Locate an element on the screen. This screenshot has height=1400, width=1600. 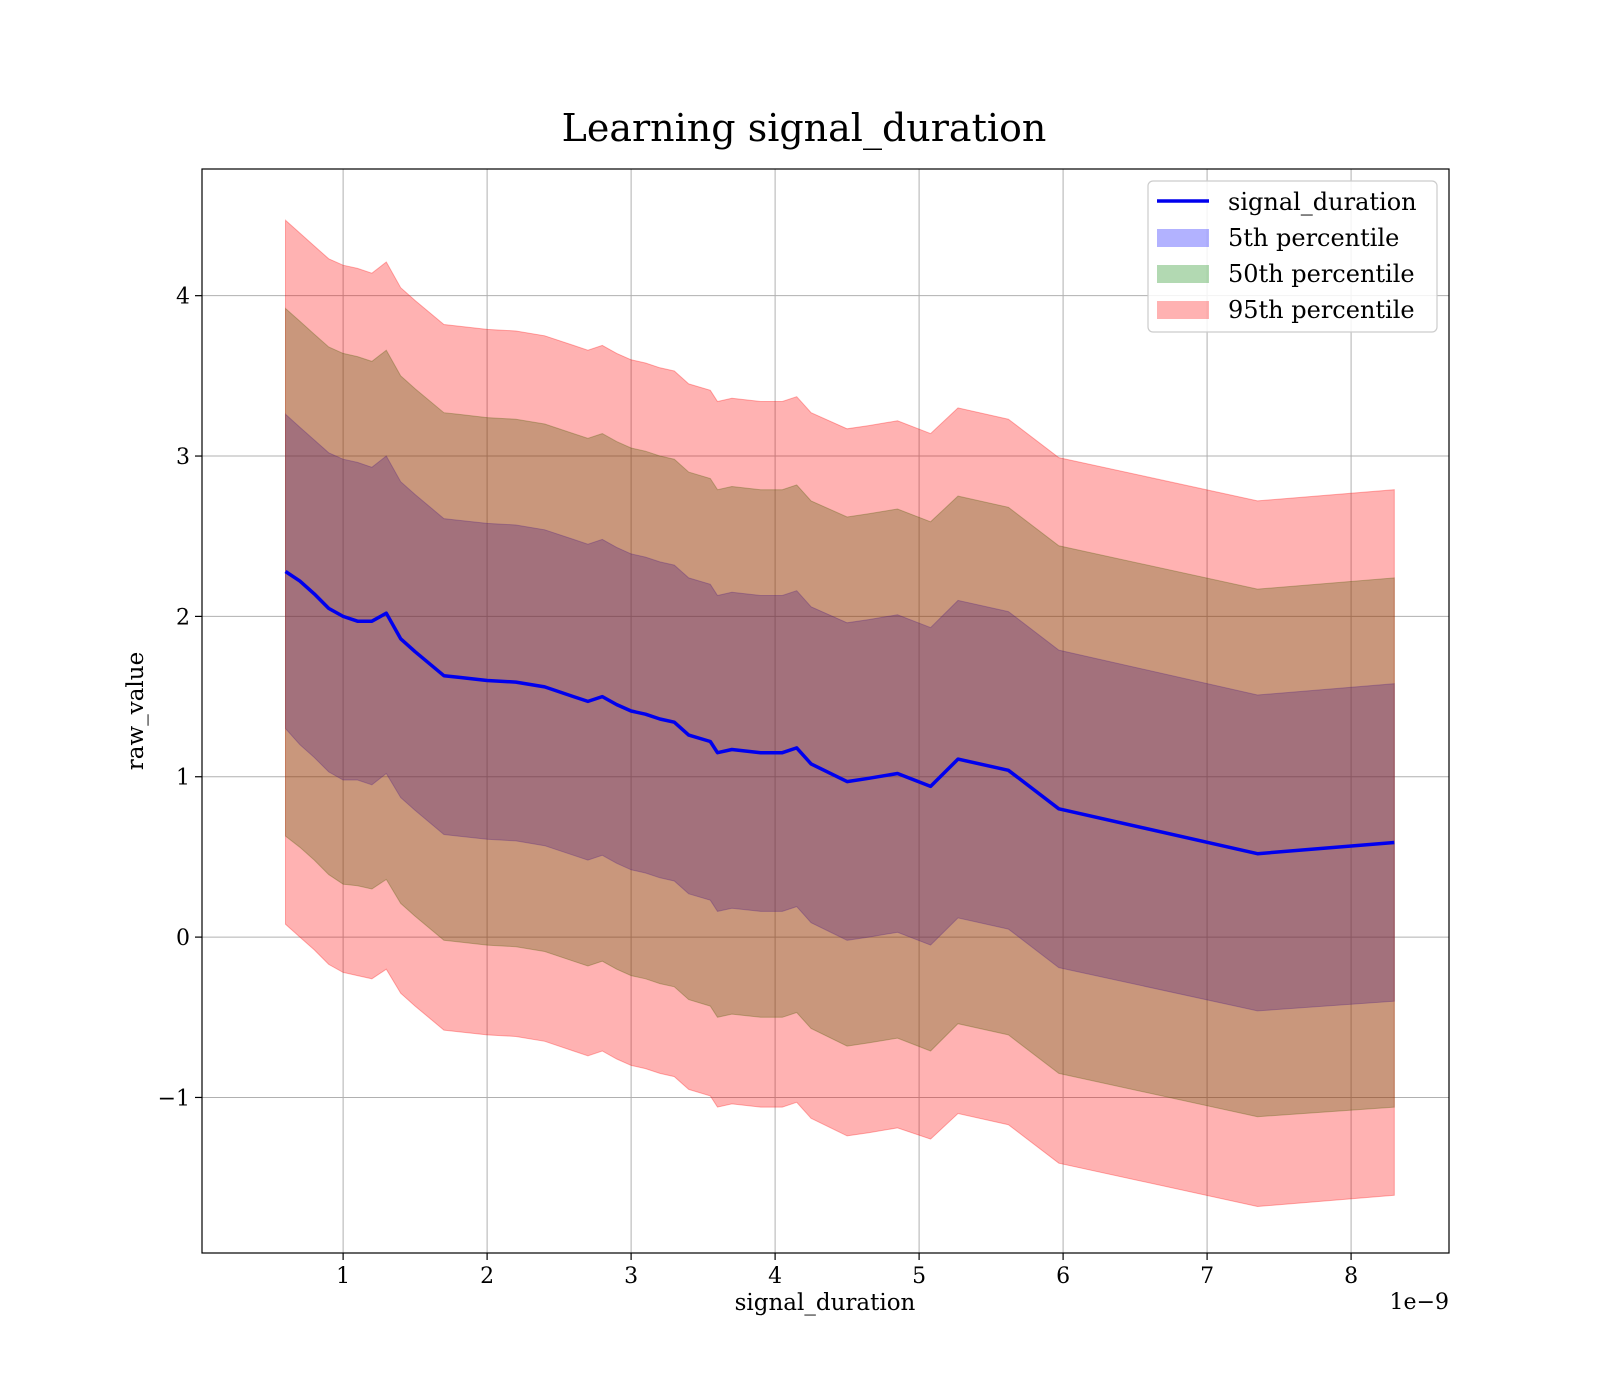
y-tick-label: 1 is located at coordinates (183, 778).